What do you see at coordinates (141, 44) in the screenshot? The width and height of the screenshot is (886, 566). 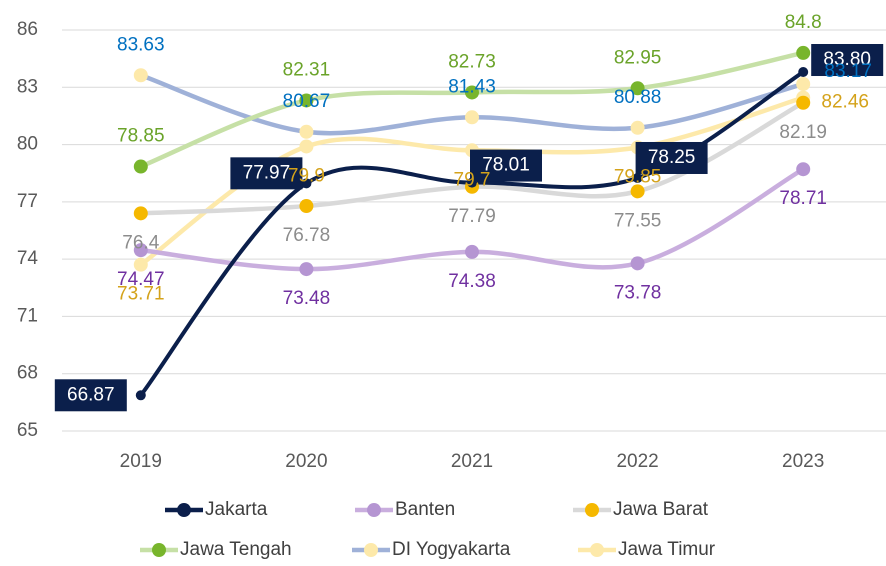 I see `data-label: 83.63` at bounding box center [141, 44].